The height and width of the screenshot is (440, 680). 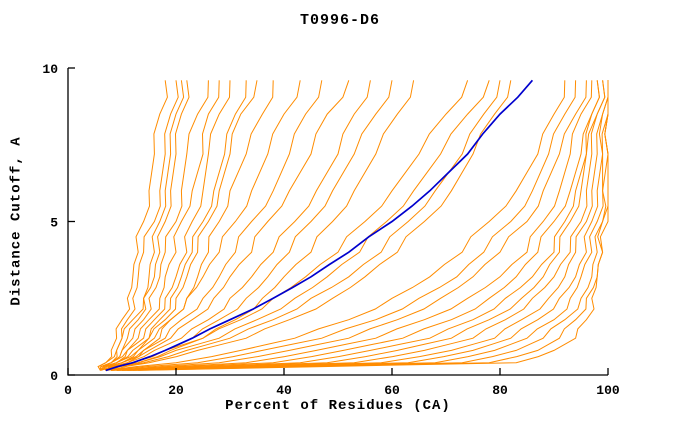 What do you see at coordinates (50, 69) in the screenshot?
I see `y-tick-label: 10` at bounding box center [50, 69].